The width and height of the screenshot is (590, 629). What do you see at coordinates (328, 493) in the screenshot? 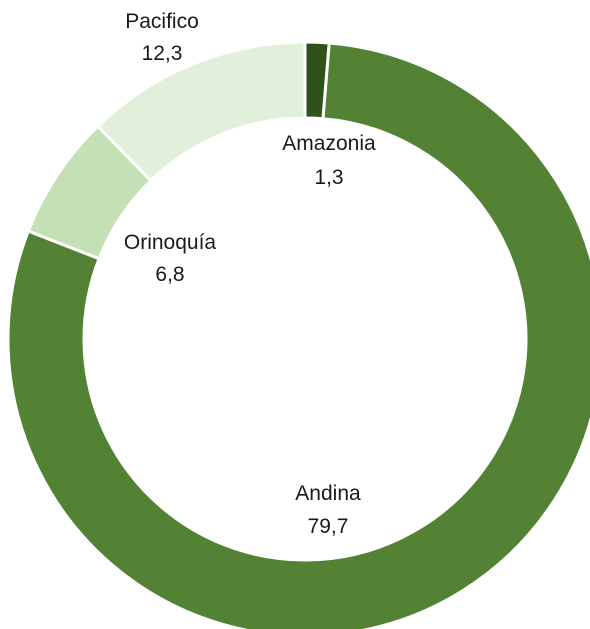
I see `category-label-andina: Andina` at bounding box center [328, 493].